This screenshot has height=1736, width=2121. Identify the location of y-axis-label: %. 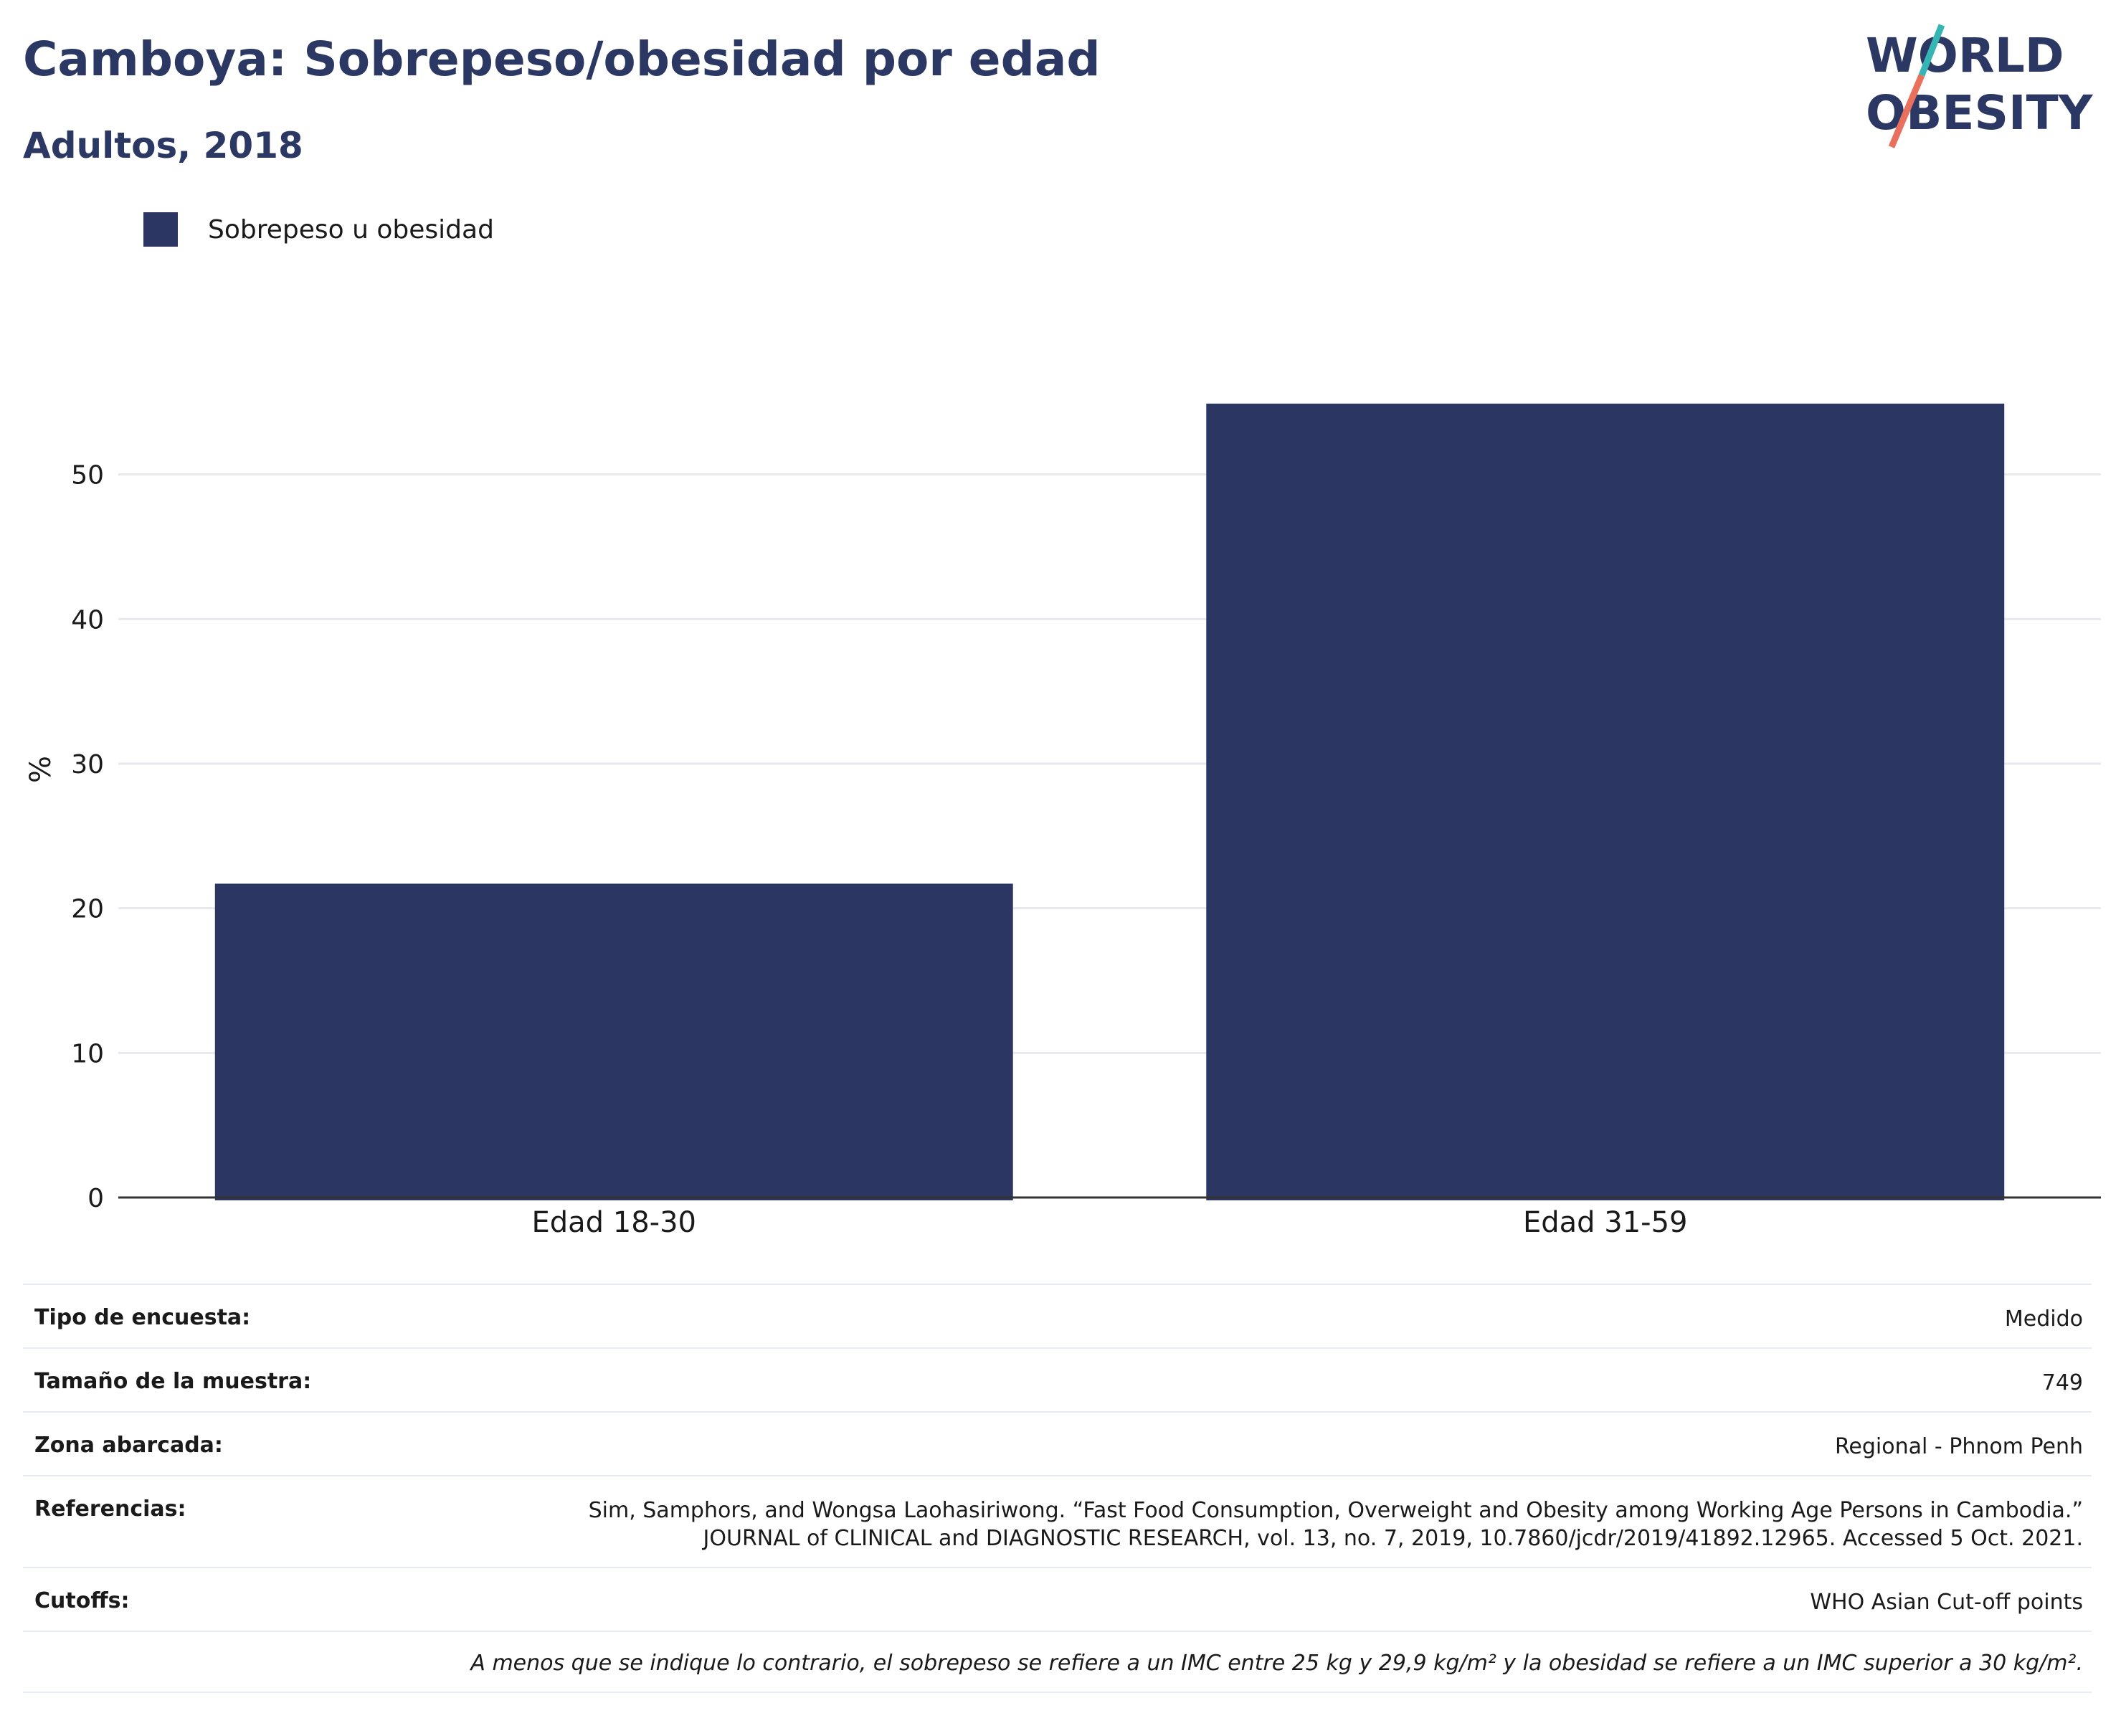
(40, 770).